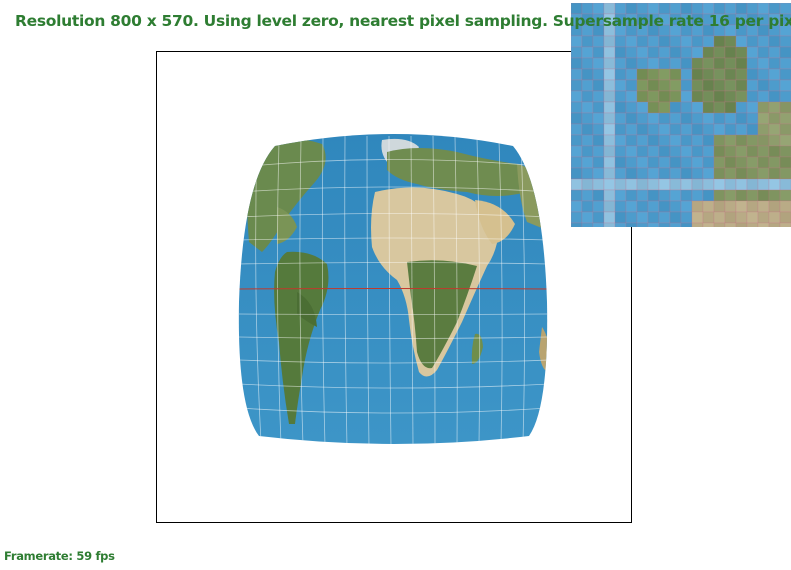  What do you see at coordinates (59, 556) in the screenshot?
I see `framerate-label: Framerate: 59 fps` at bounding box center [59, 556].